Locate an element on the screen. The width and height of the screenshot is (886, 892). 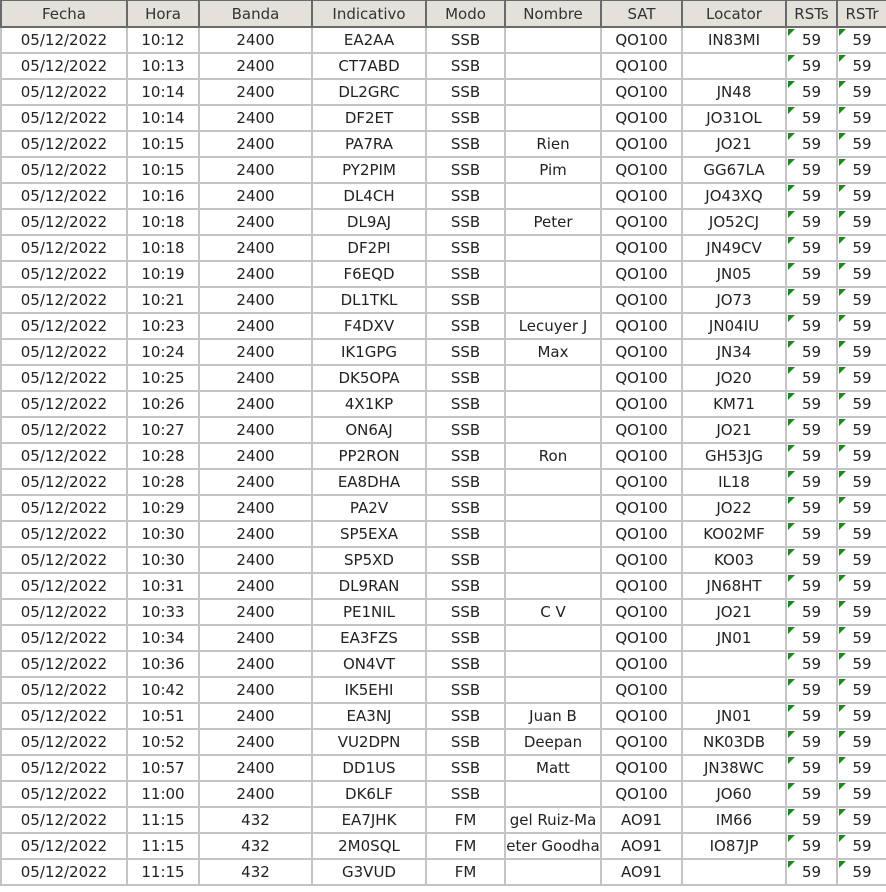
cell-indicativo: ON4VT is located at coordinates (369, 664).